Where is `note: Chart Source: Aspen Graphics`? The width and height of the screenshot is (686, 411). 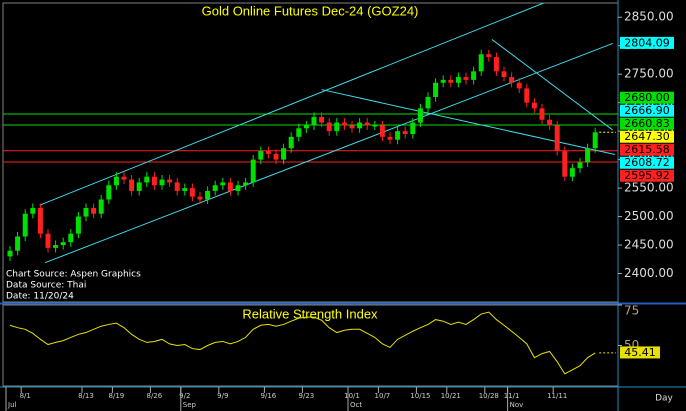 note: Chart Source: Aspen Graphics is located at coordinates (73, 275).